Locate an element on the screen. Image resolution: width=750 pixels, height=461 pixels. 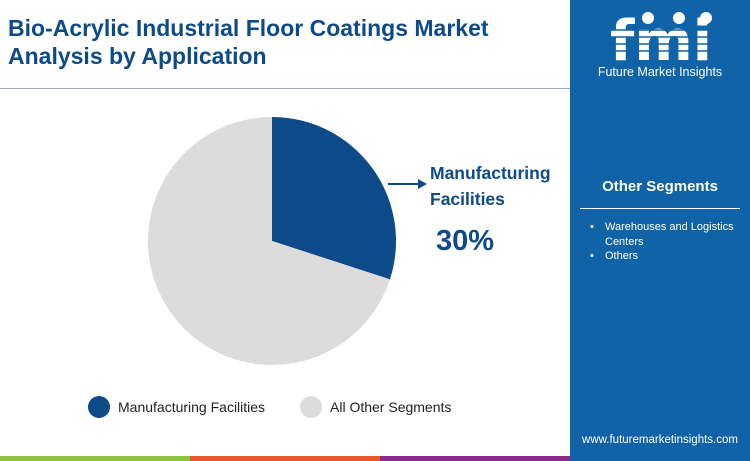
footer-bar-green is located at coordinates (95, 458).